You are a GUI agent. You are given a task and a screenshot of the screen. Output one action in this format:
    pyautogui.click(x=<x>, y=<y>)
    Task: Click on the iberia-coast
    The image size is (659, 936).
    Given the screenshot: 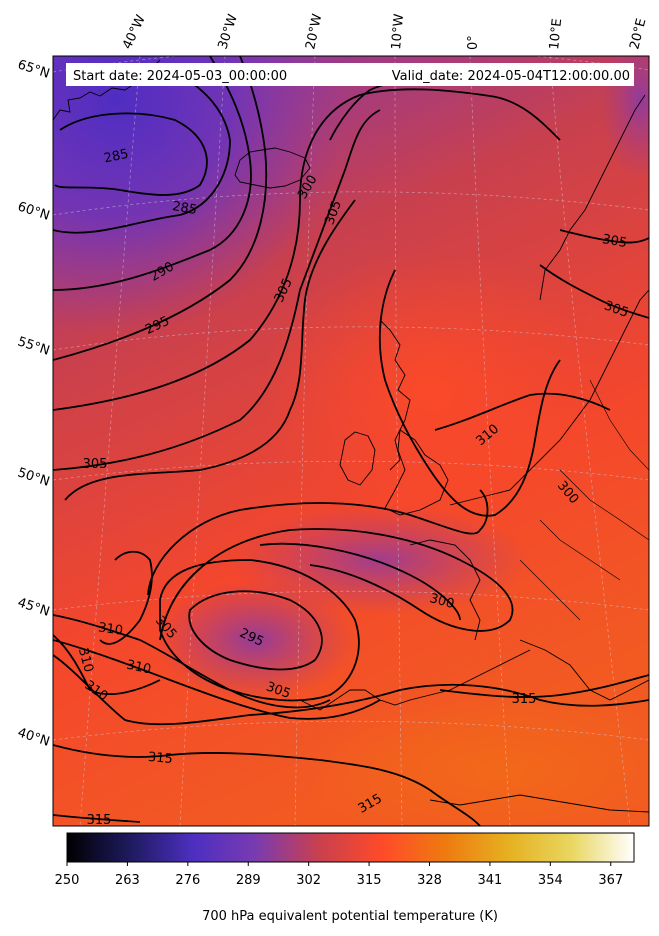 What is the action you would take?
    pyautogui.click(x=415, y=680)
    